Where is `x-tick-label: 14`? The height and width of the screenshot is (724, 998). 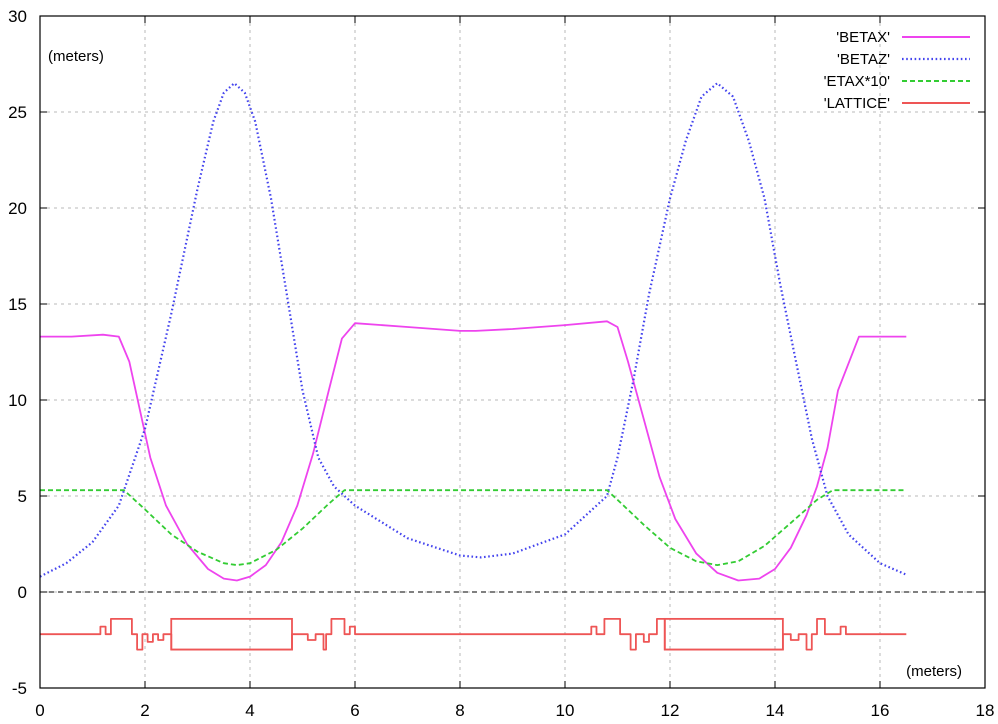 x-tick-label: 14 is located at coordinates (775, 710).